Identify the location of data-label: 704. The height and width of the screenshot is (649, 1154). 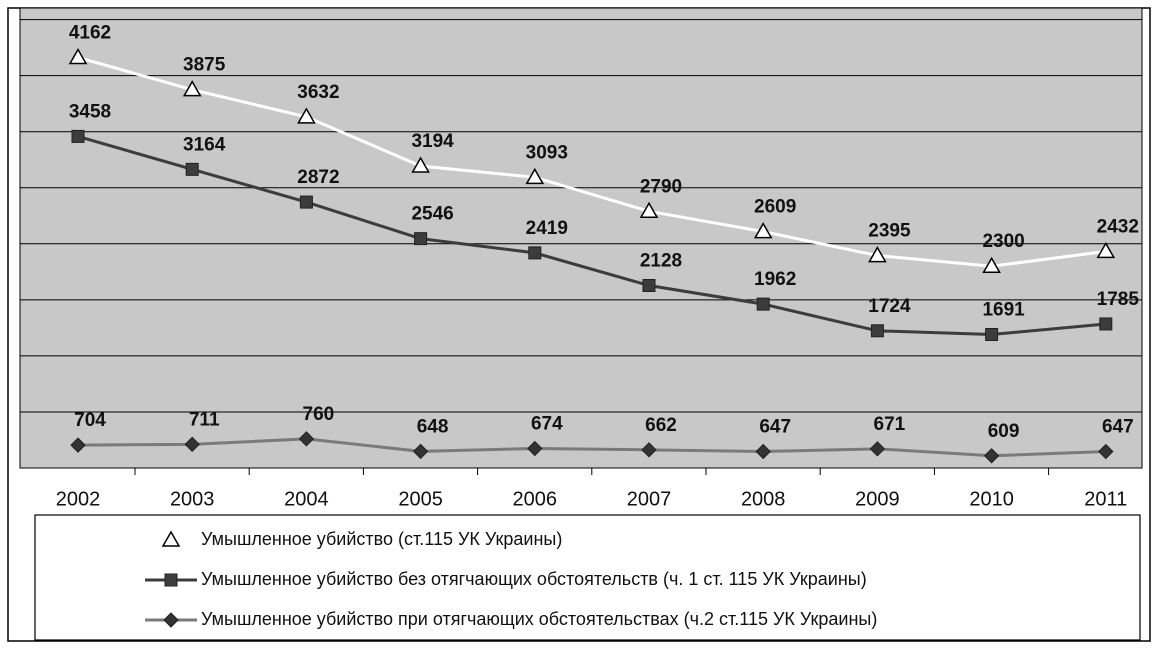
(90, 420).